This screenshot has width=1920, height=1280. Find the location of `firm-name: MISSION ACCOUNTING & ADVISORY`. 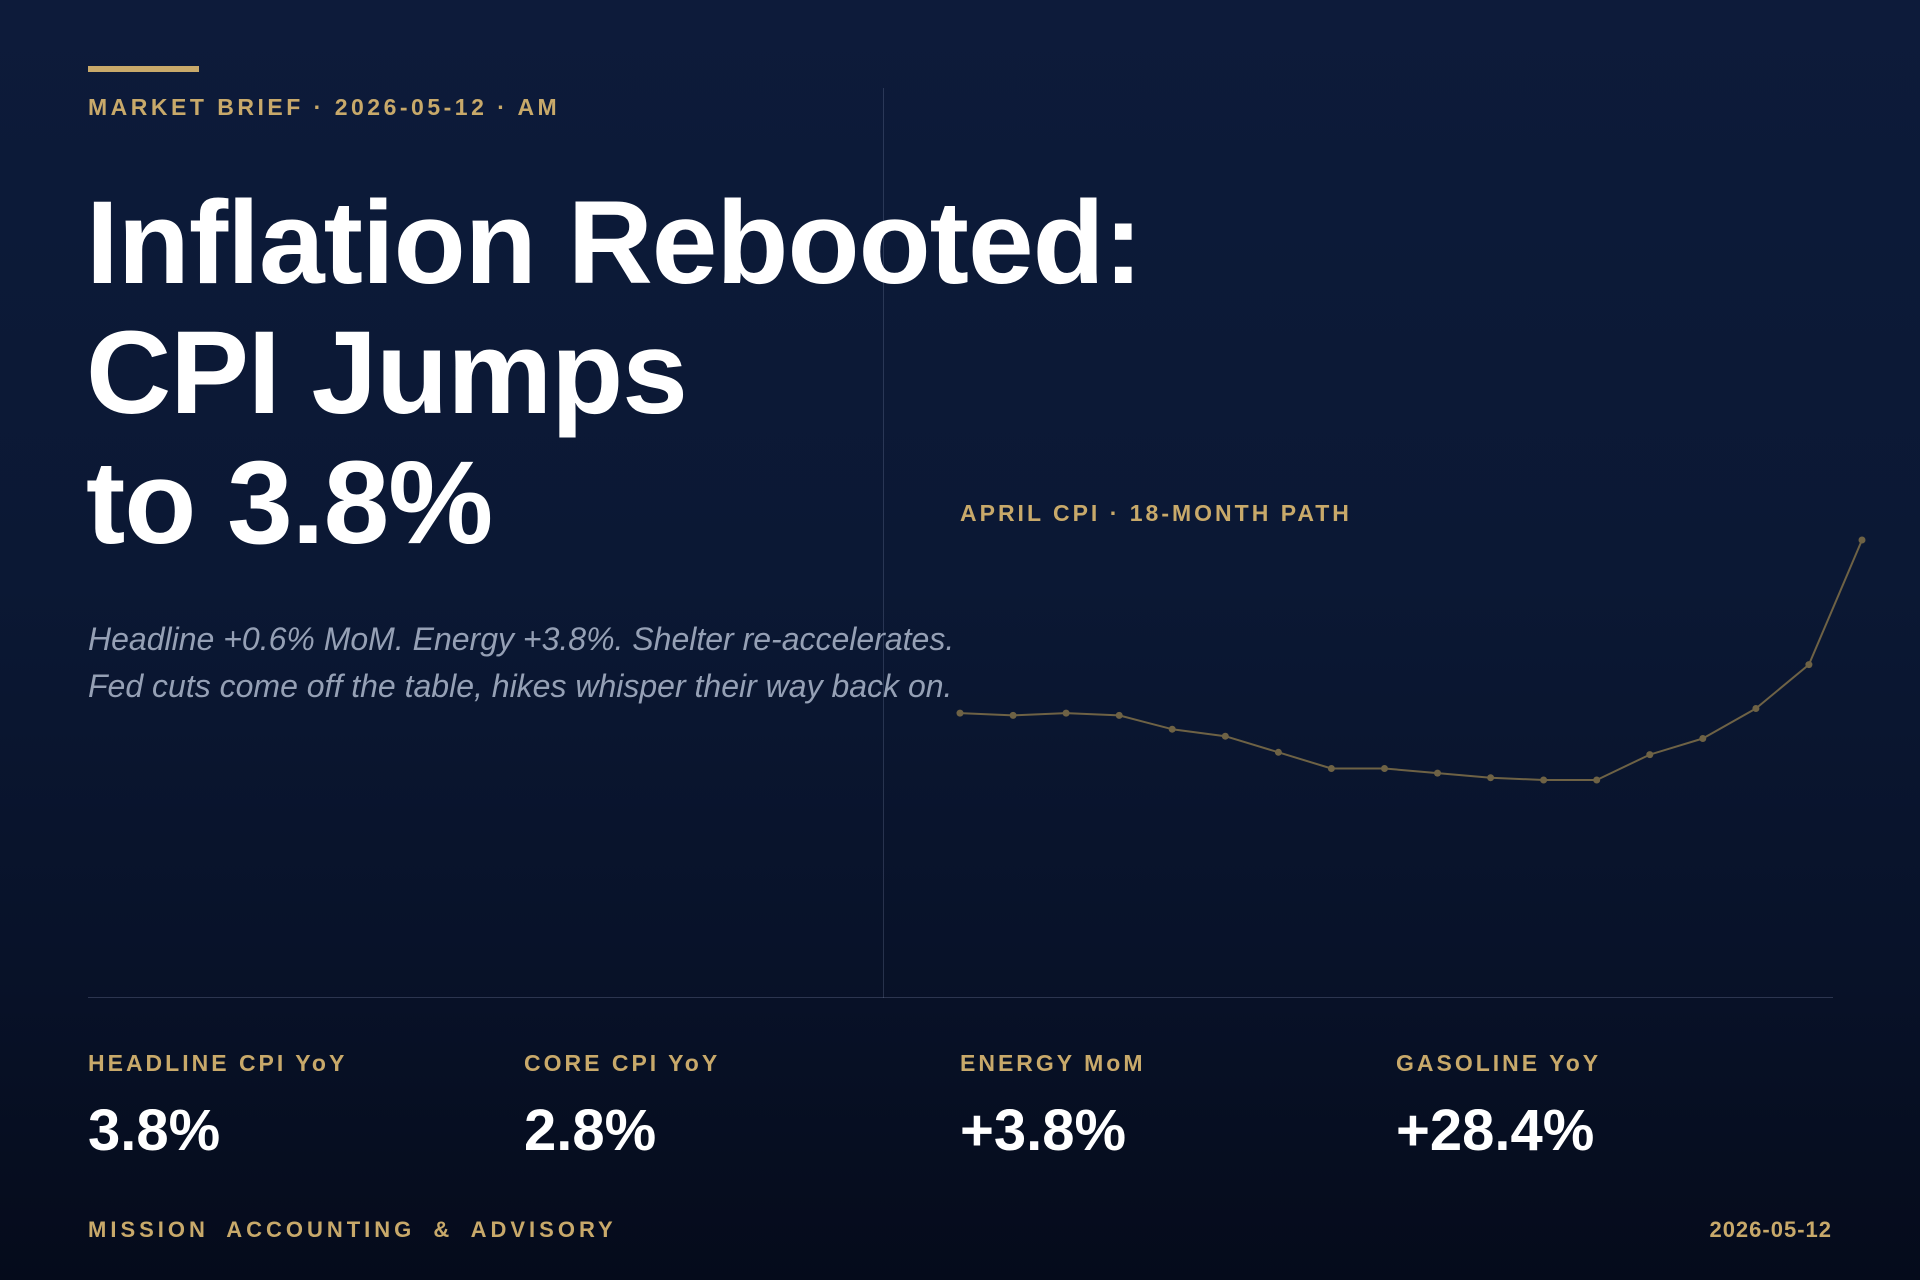

firm-name: MISSION ACCOUNTING & ADVISORY is located at coordinates (352, 1229).